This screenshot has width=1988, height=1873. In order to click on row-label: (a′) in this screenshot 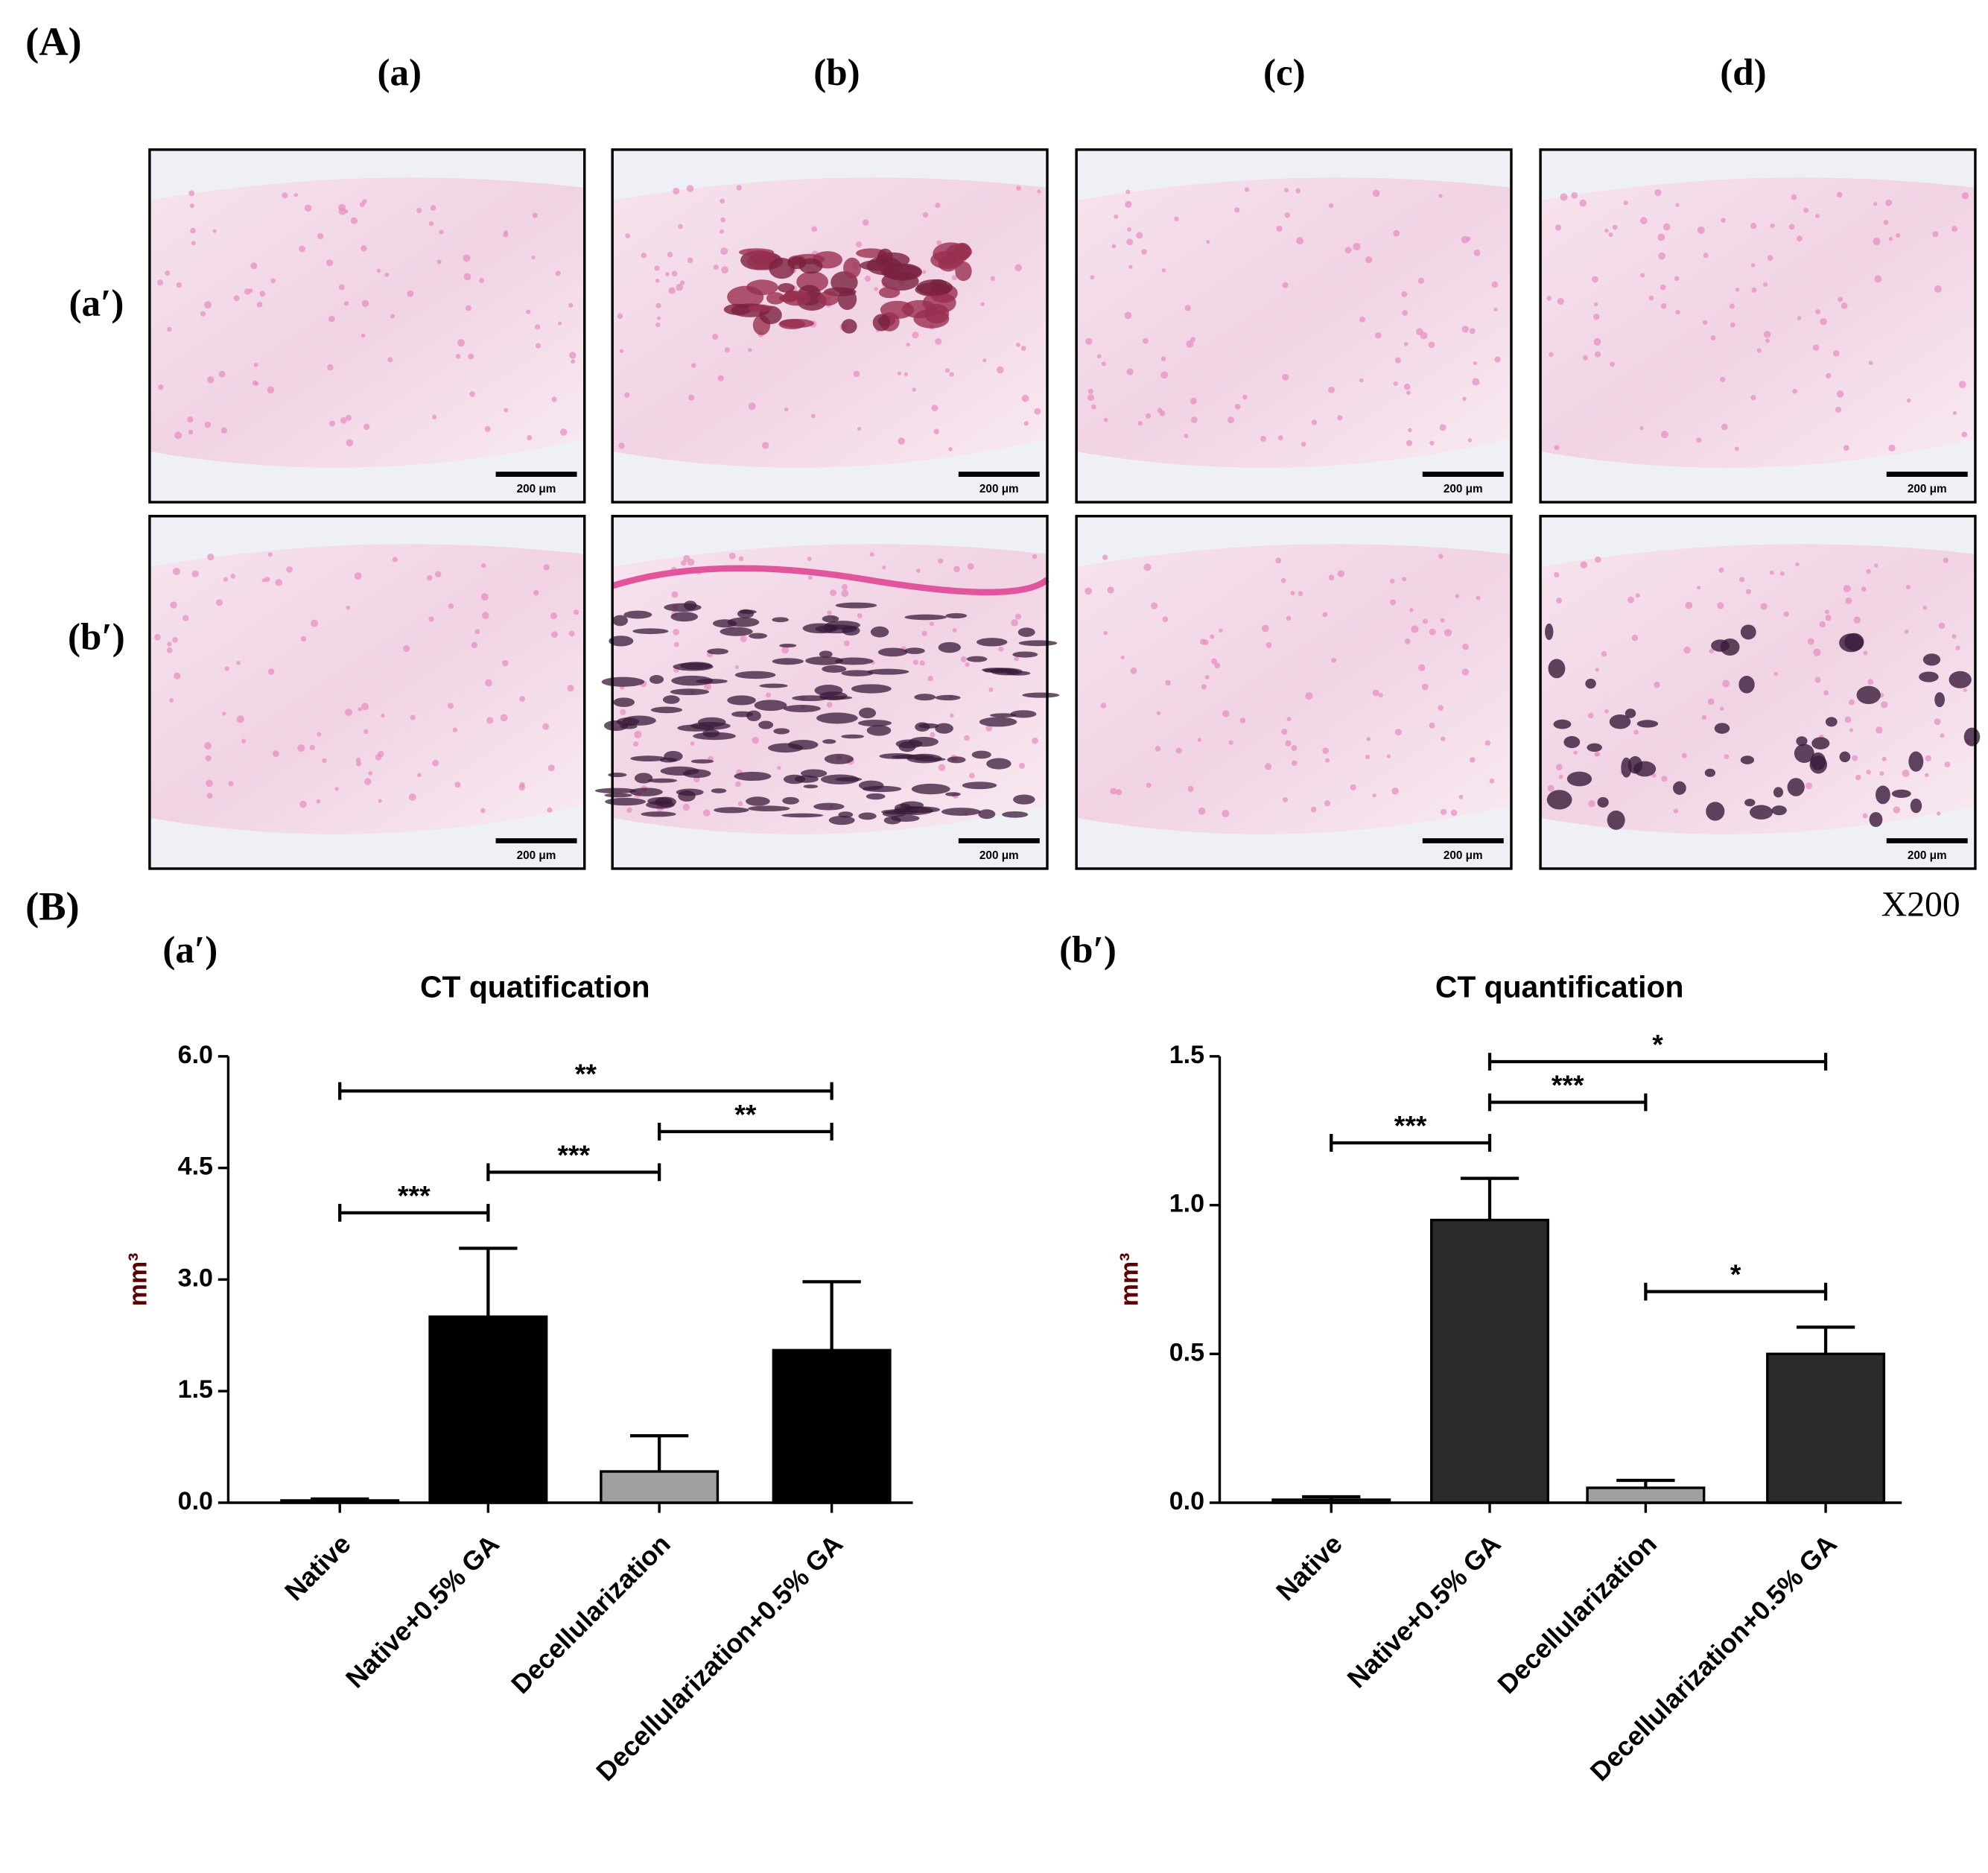, I will do `click(97, 303)`.